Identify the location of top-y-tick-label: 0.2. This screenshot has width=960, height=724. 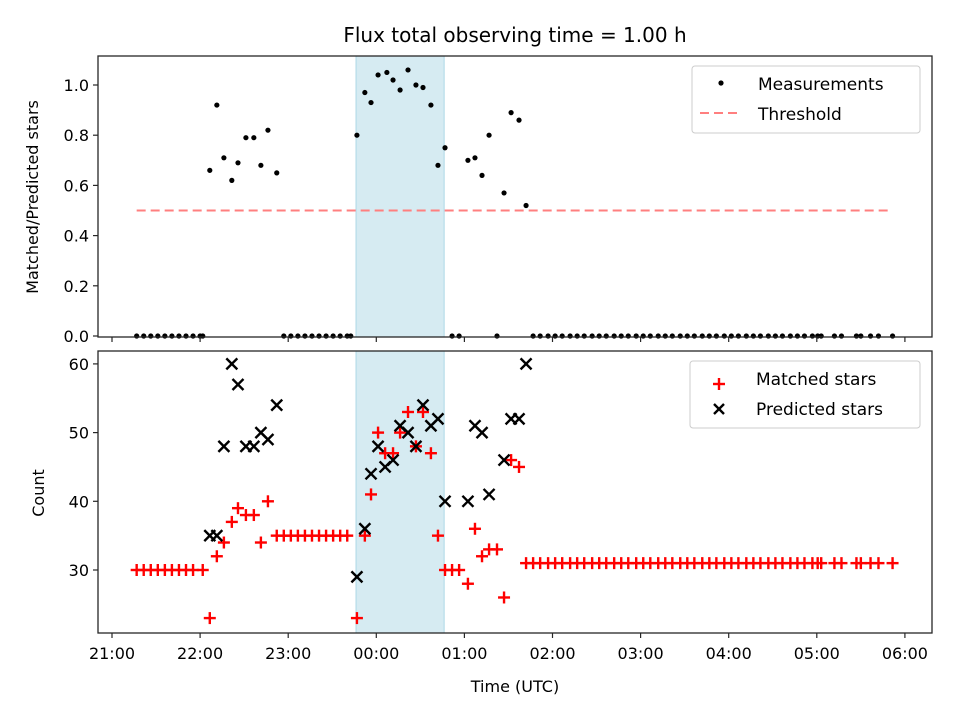
(76, 286).